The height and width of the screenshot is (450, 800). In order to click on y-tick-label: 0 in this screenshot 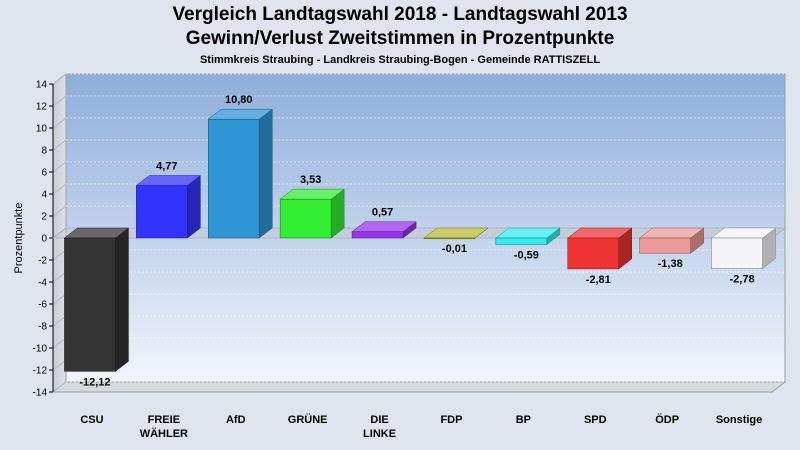, I will do `click(44, 239)`.